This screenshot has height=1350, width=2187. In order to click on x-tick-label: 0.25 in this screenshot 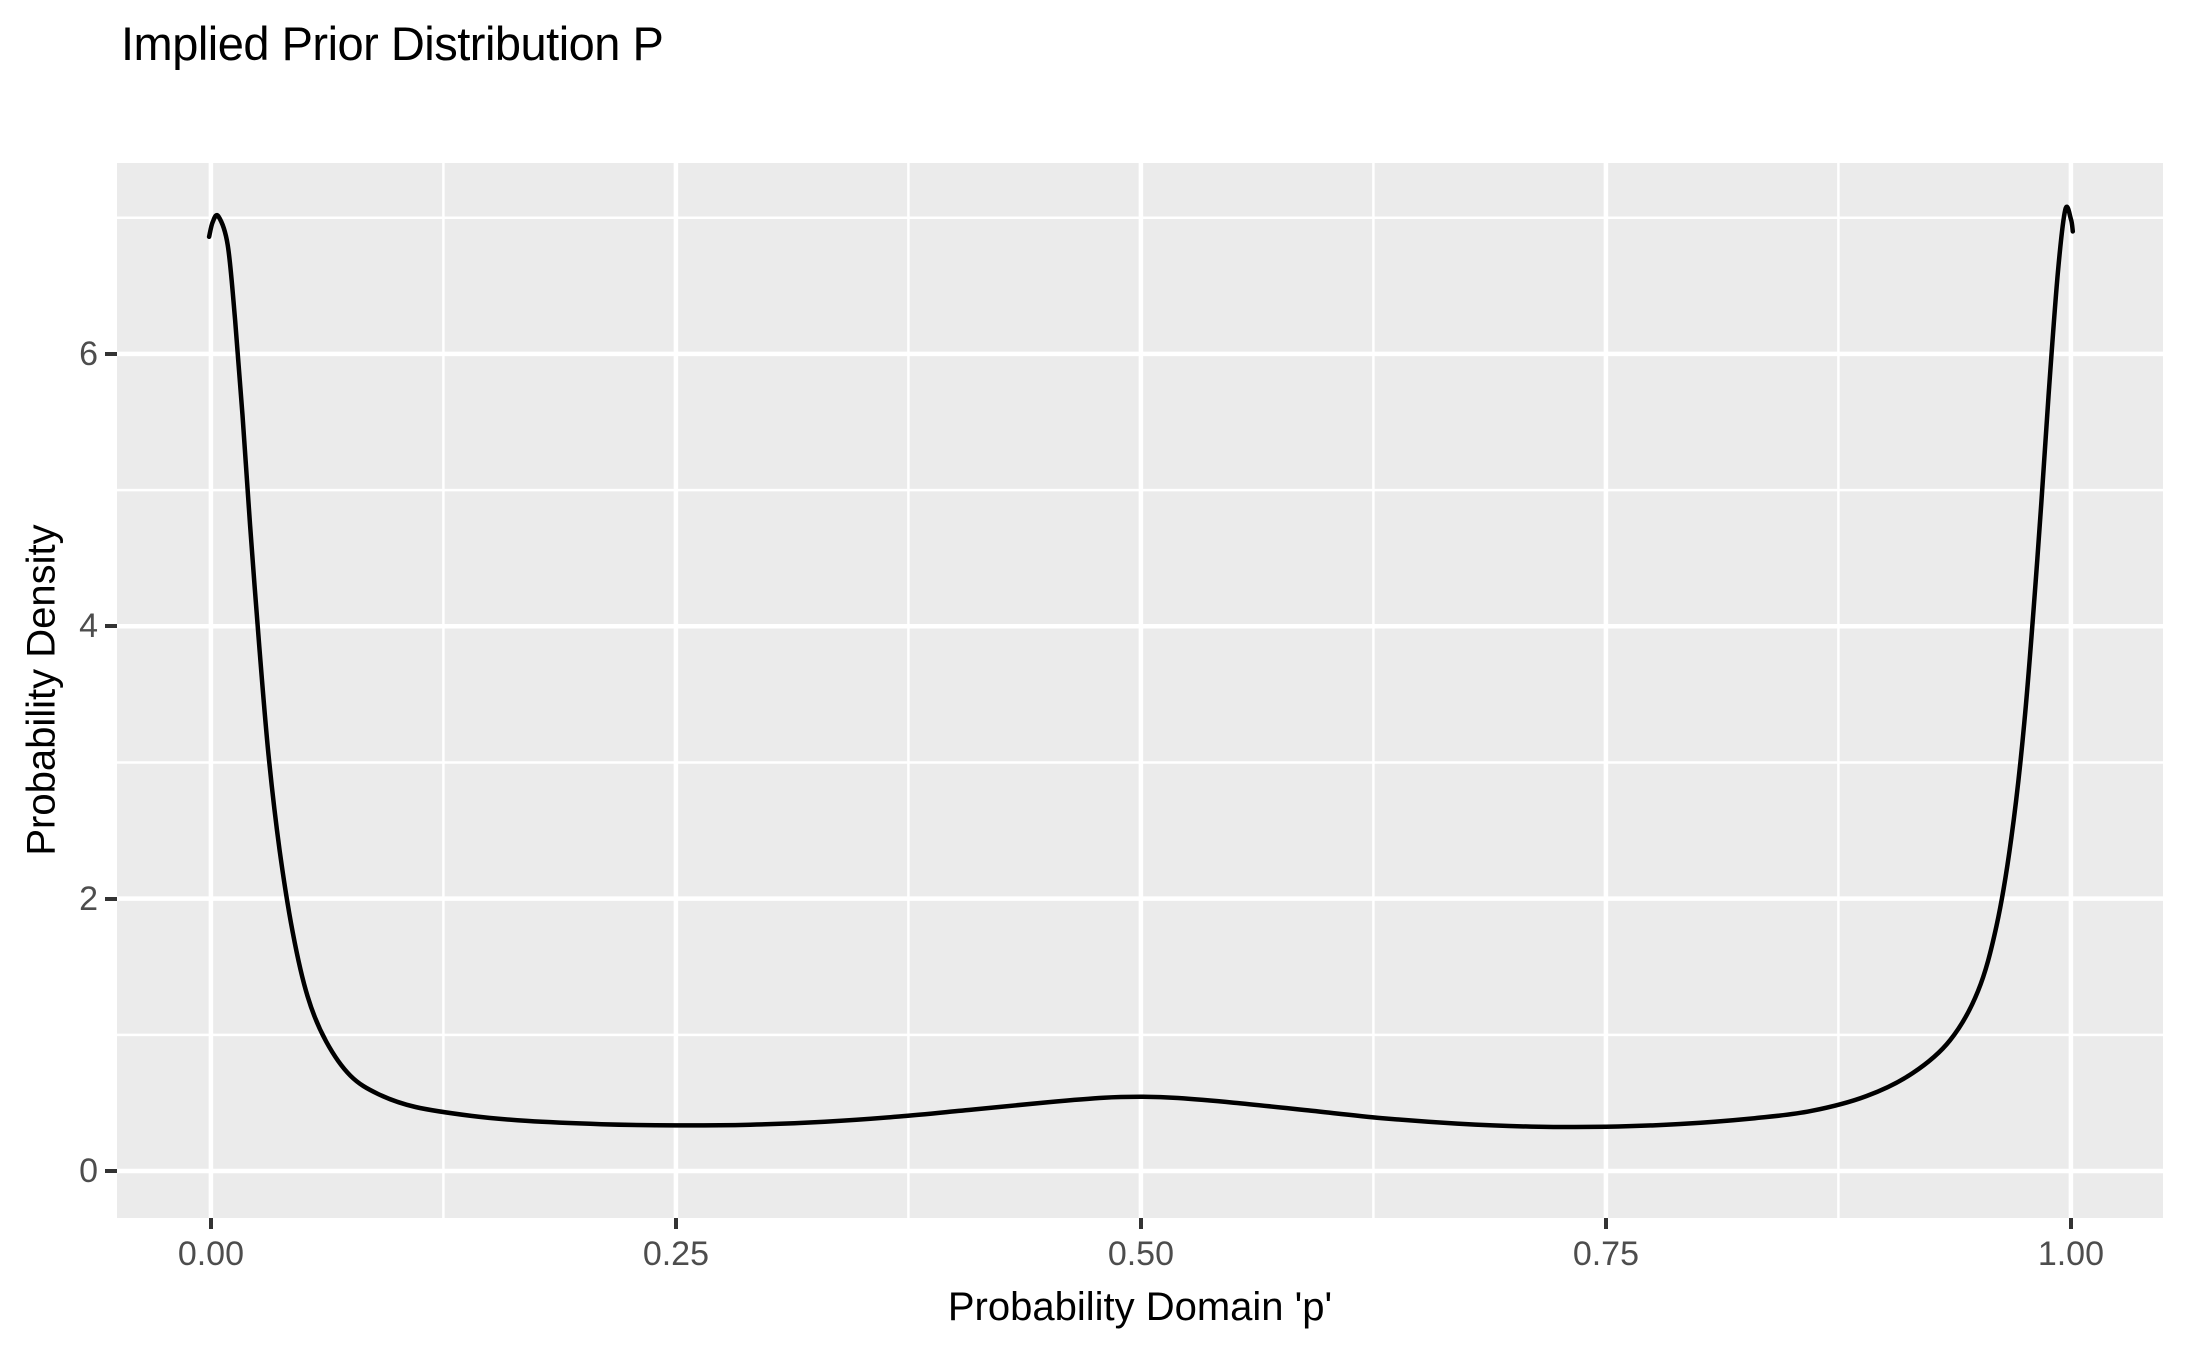, I will do `click(676, 1254)`.